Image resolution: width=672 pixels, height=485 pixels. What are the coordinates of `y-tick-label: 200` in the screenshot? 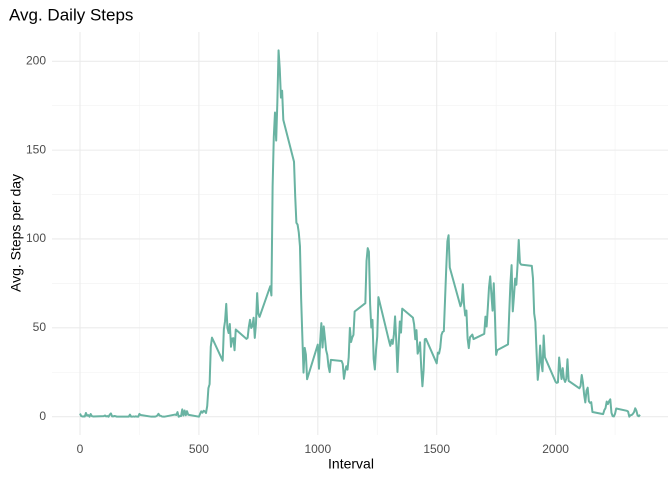 It's located at (36, 60).